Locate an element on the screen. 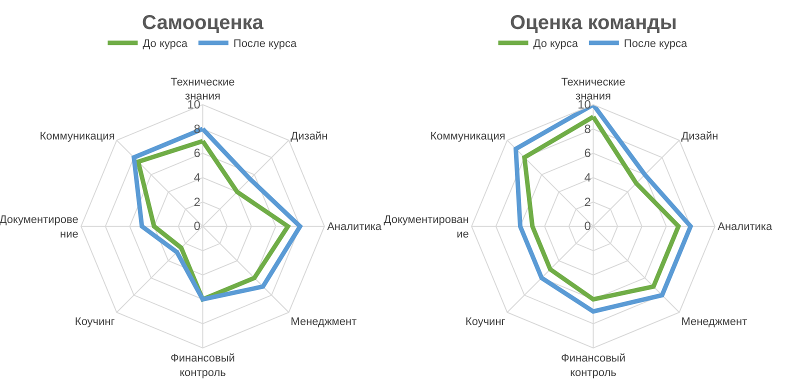 This screenshot has height=383, width=811. chart-title: Самооценка is located at coordinates (203, 23).